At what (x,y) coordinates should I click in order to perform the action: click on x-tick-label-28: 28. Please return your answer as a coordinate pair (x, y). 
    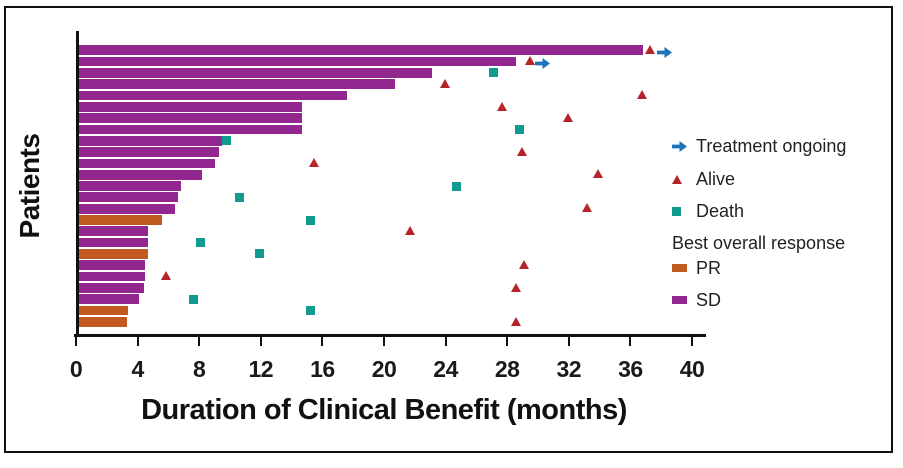
    Looking at the image, I should click on (507, 369).